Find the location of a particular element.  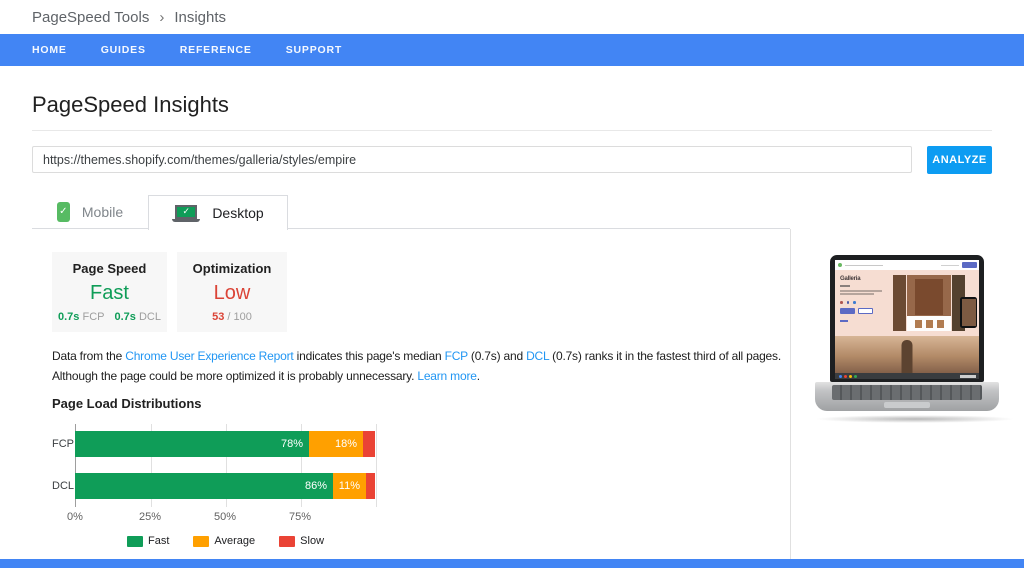

legend-item-slow: Slow is located at coordinates (301, 541).